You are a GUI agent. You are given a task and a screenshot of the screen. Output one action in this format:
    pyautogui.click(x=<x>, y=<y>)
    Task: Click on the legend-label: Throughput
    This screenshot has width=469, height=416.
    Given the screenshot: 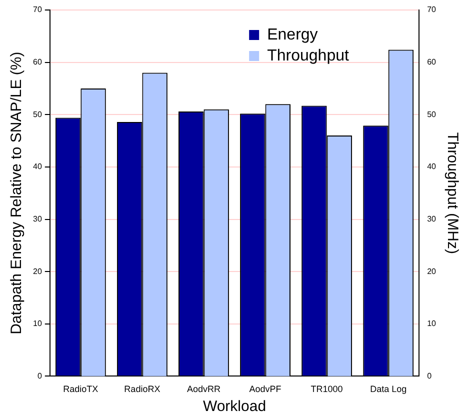 What is the action you would take?
    pyautogui.click(x=308, y=55)
    